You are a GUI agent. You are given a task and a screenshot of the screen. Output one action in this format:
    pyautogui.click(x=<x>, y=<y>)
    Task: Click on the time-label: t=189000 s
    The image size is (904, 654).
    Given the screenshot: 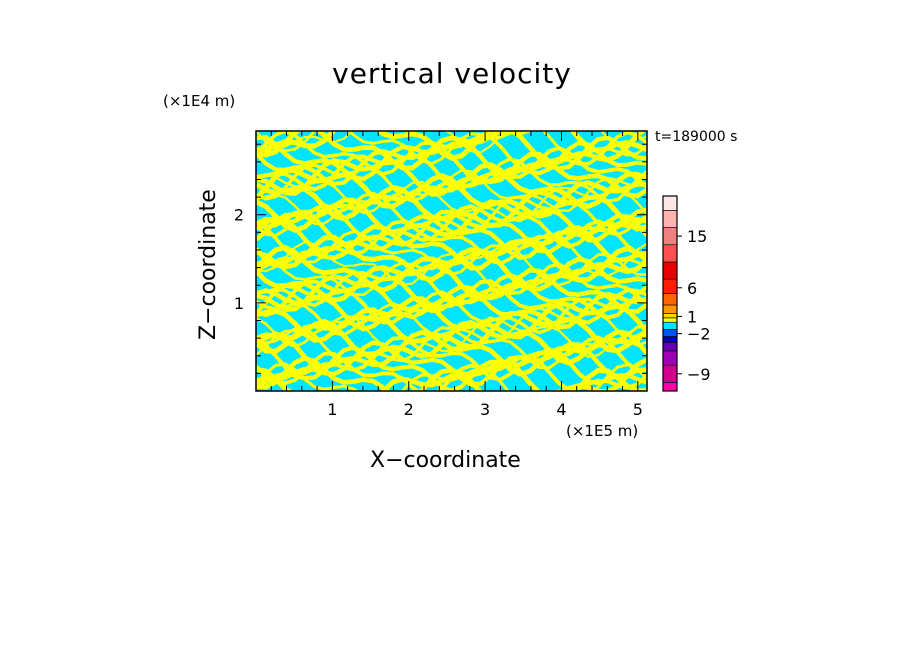 What is the action you would take?
    pyautogui.click(x=696, y=137)
    